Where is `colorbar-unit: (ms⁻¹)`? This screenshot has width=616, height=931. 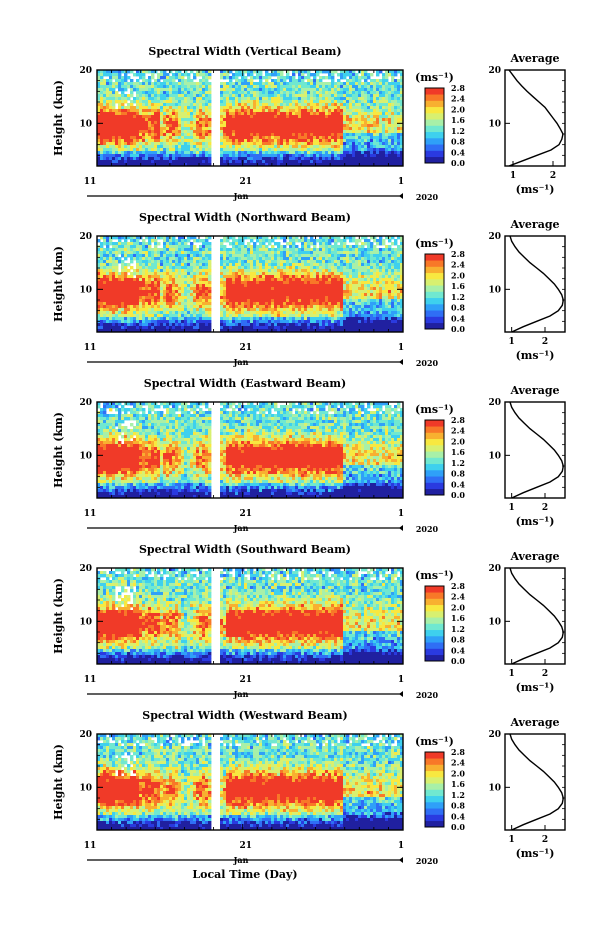 colorbar-unit: (ms⁻¹) is located at coordinates (434, 77).